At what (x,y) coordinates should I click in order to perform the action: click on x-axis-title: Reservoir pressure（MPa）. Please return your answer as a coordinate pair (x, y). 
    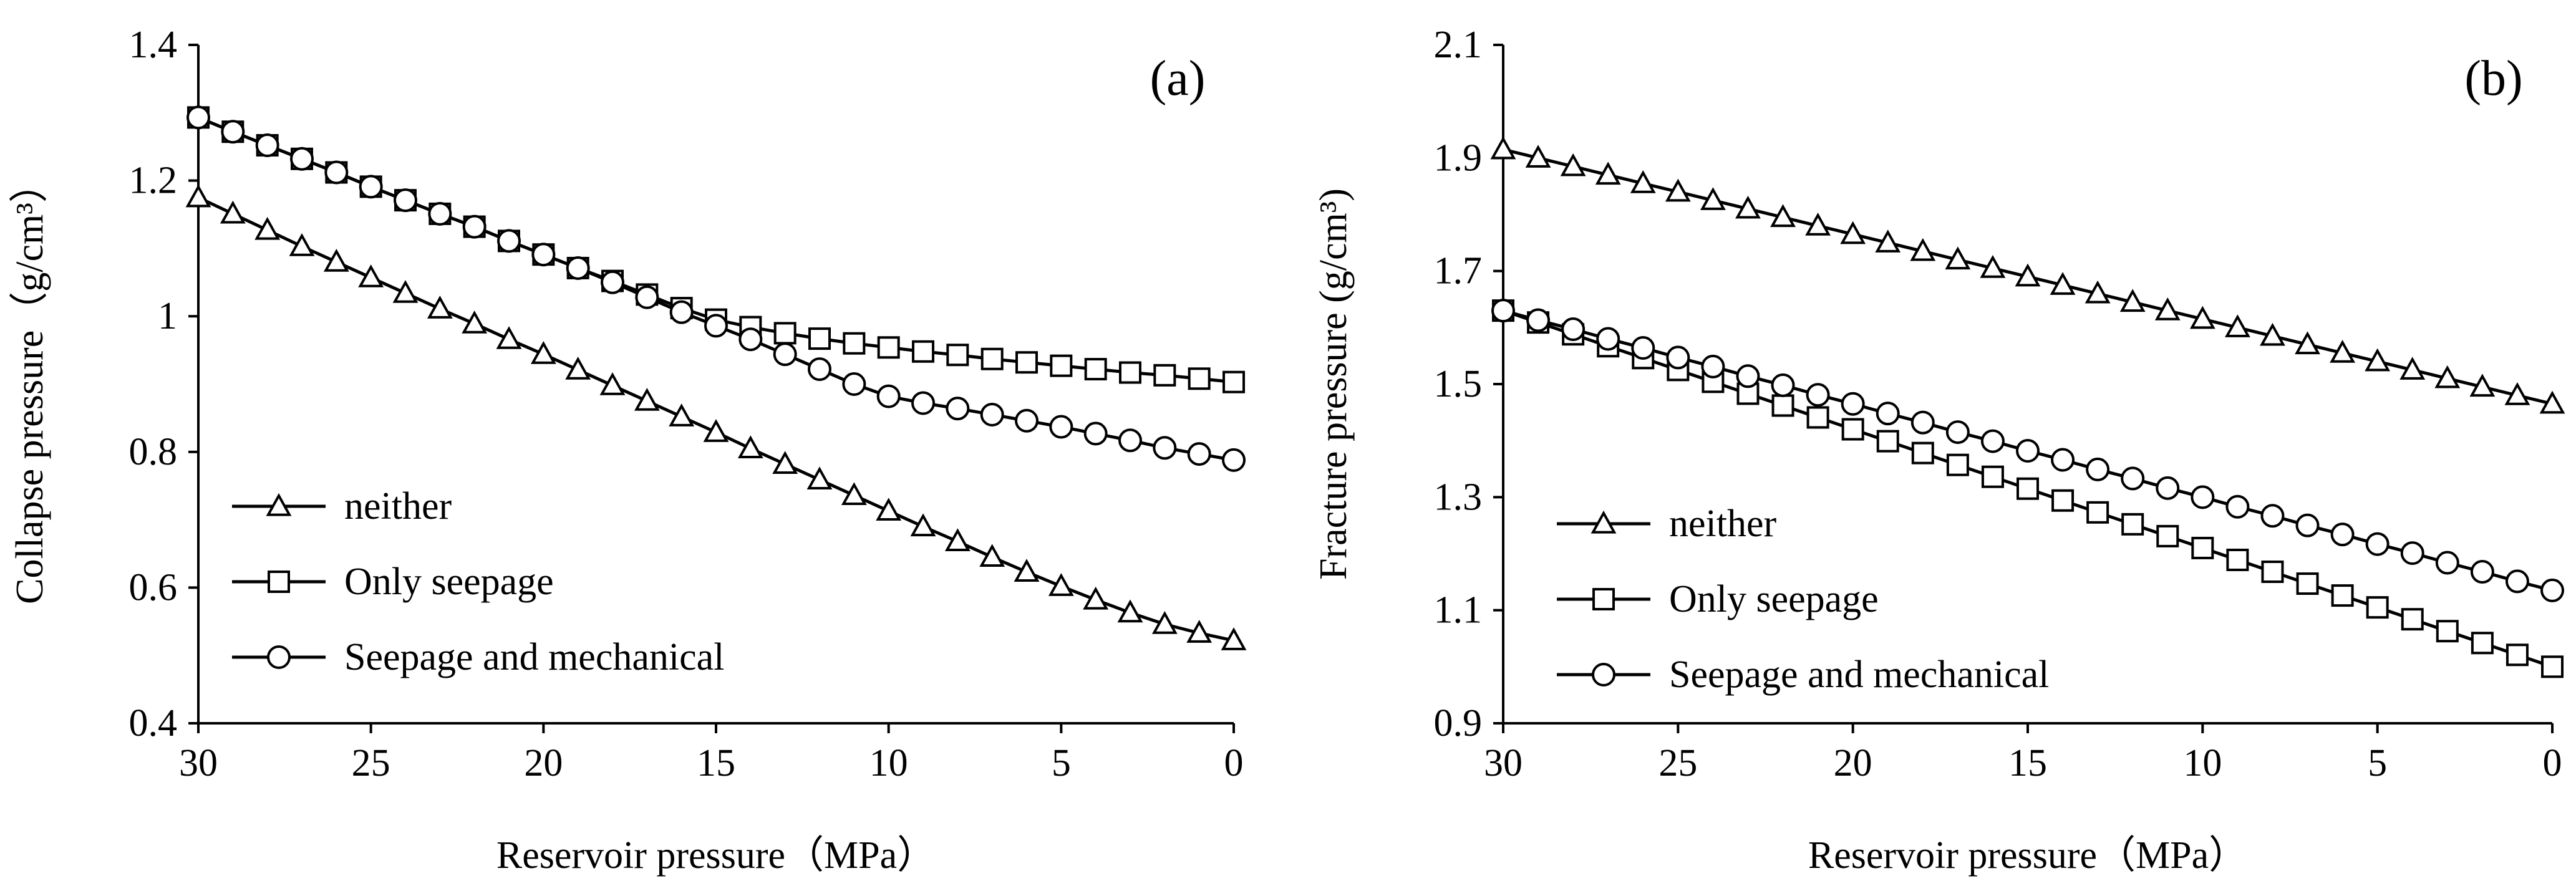
    Looking at the image, I should click on (2027, 855).